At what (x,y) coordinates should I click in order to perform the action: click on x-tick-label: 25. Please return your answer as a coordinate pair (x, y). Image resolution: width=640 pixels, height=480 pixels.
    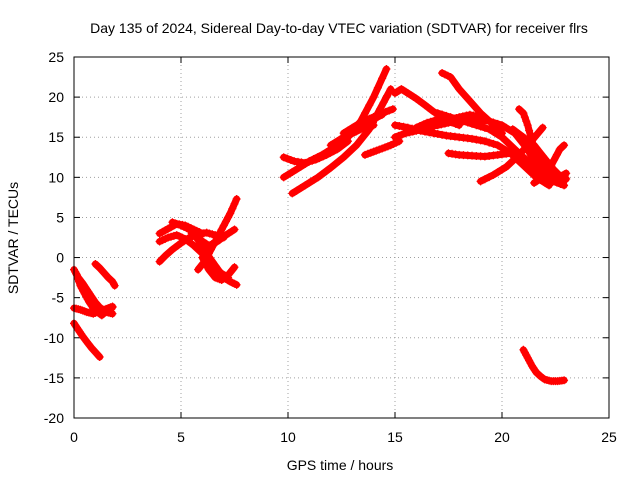
    Looking at the image, I should click on (609, 437).